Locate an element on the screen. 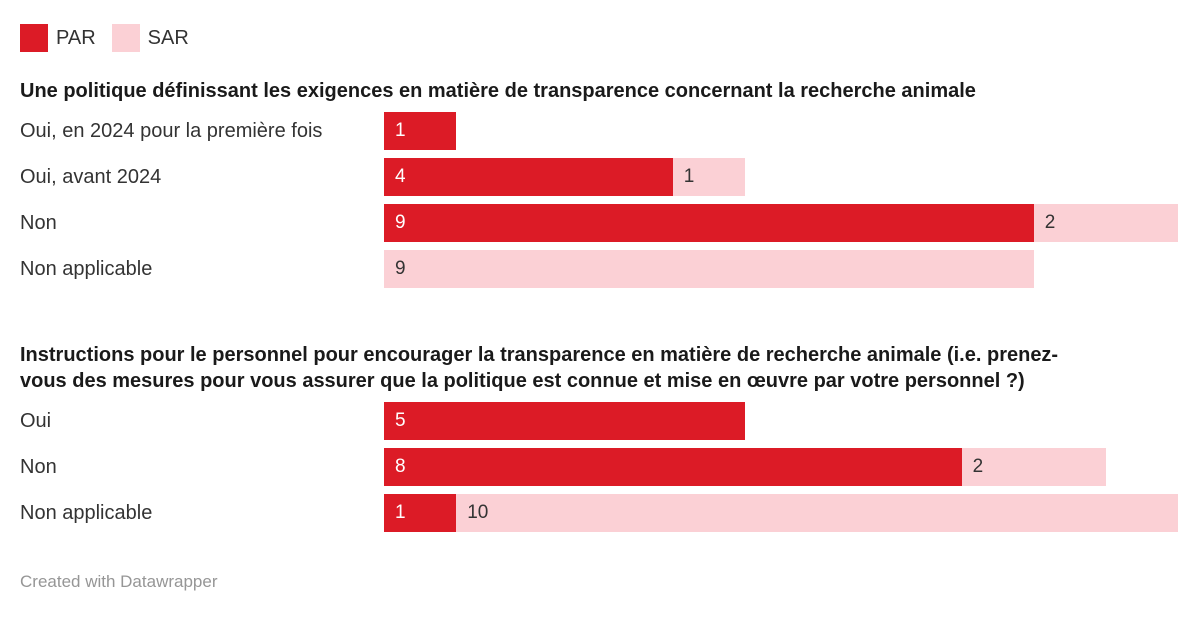 The height and width of the screenshot is (619, 1200). bar-value-label: 4 is located at coordinates (400, 176).